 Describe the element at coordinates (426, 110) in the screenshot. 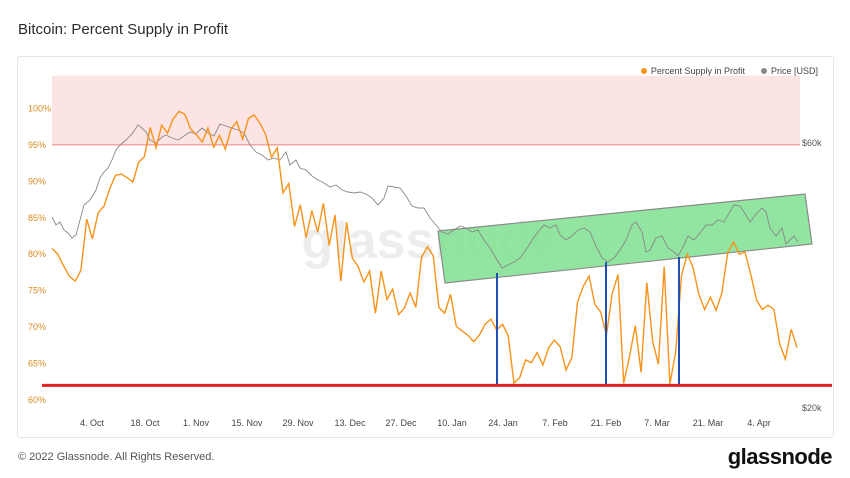

I see `top-band` at that location.